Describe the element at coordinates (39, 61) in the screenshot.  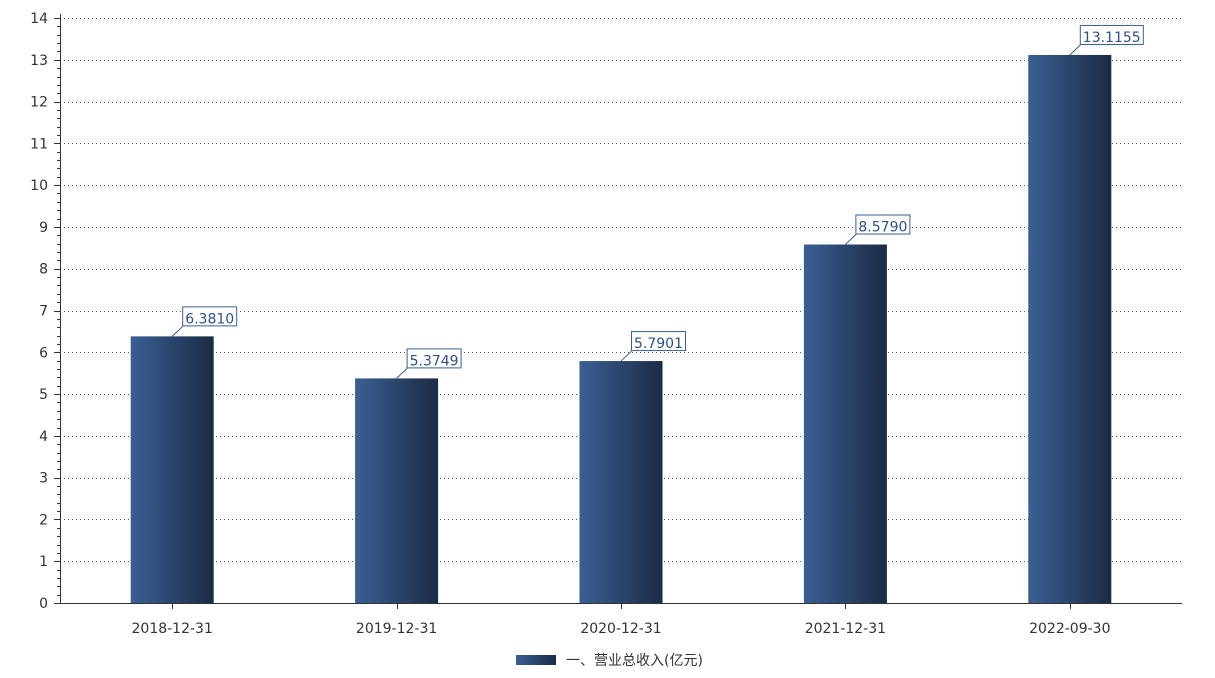
I see `y-tick-label: 13` at that location.